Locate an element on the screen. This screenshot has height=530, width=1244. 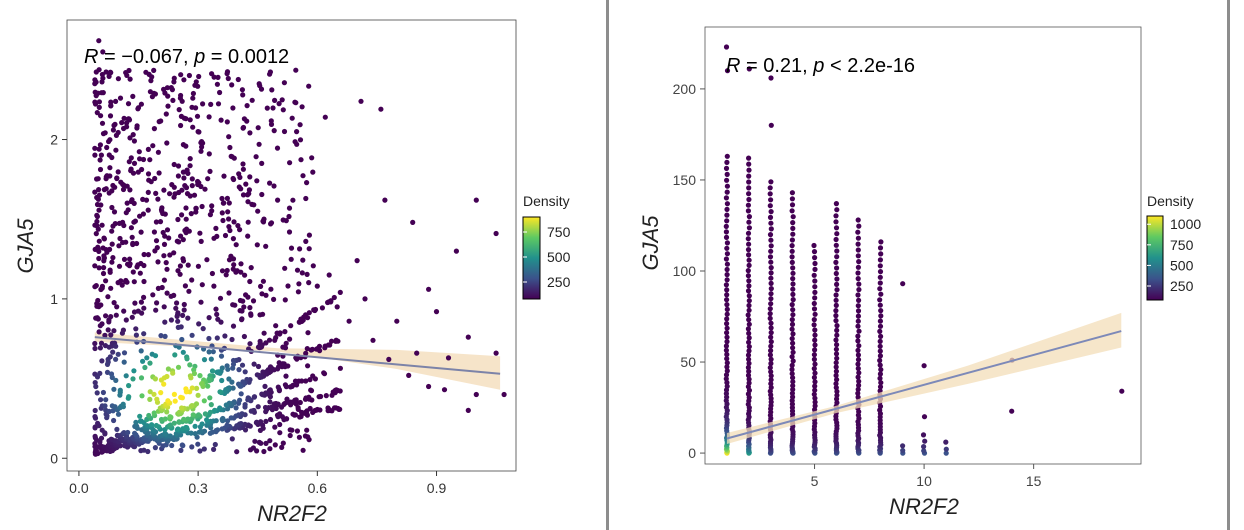
correlation-annotation: R = −0.067, p = 0.0012 is located at coordinates (186, 57).